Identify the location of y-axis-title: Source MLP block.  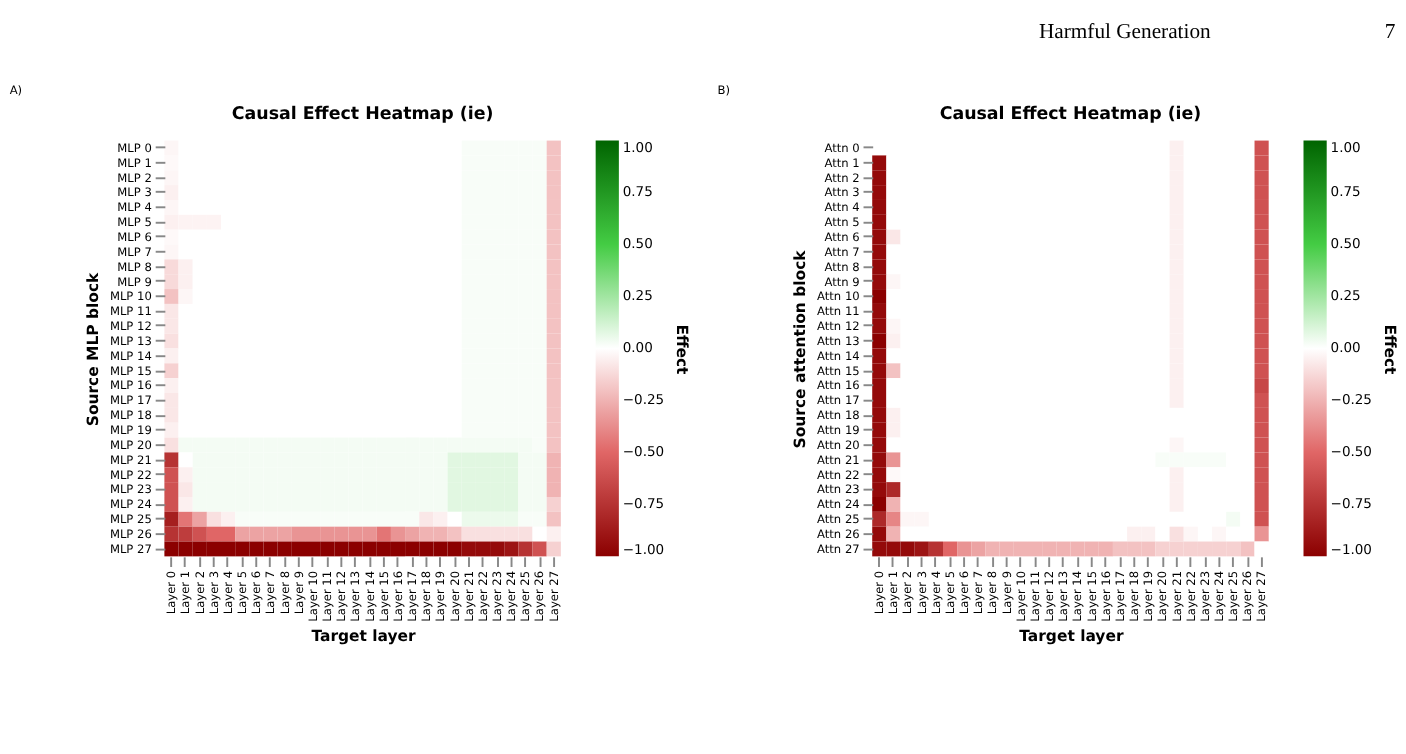
(93, 348).